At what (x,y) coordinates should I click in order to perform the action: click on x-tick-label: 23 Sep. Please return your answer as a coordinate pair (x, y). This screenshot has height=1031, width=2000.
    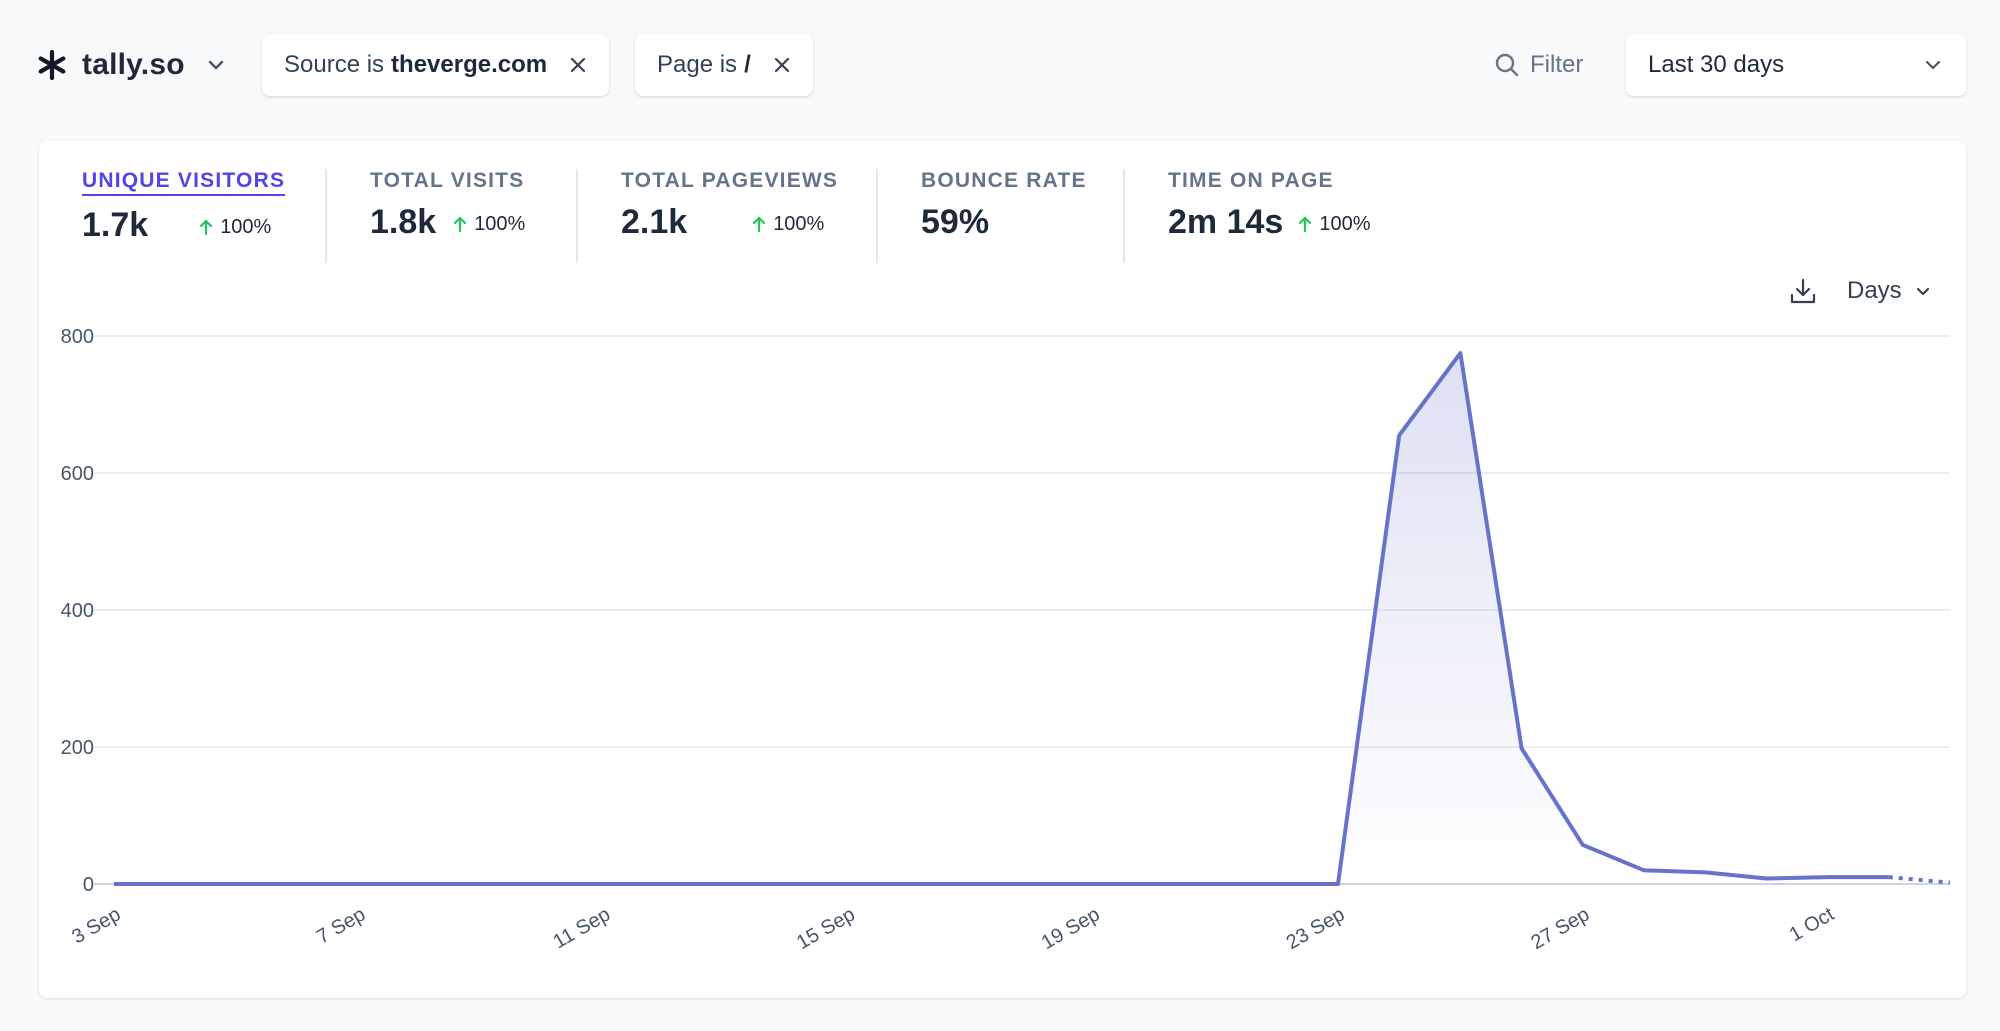
    Looking at the image, I should click on (1316, 928).